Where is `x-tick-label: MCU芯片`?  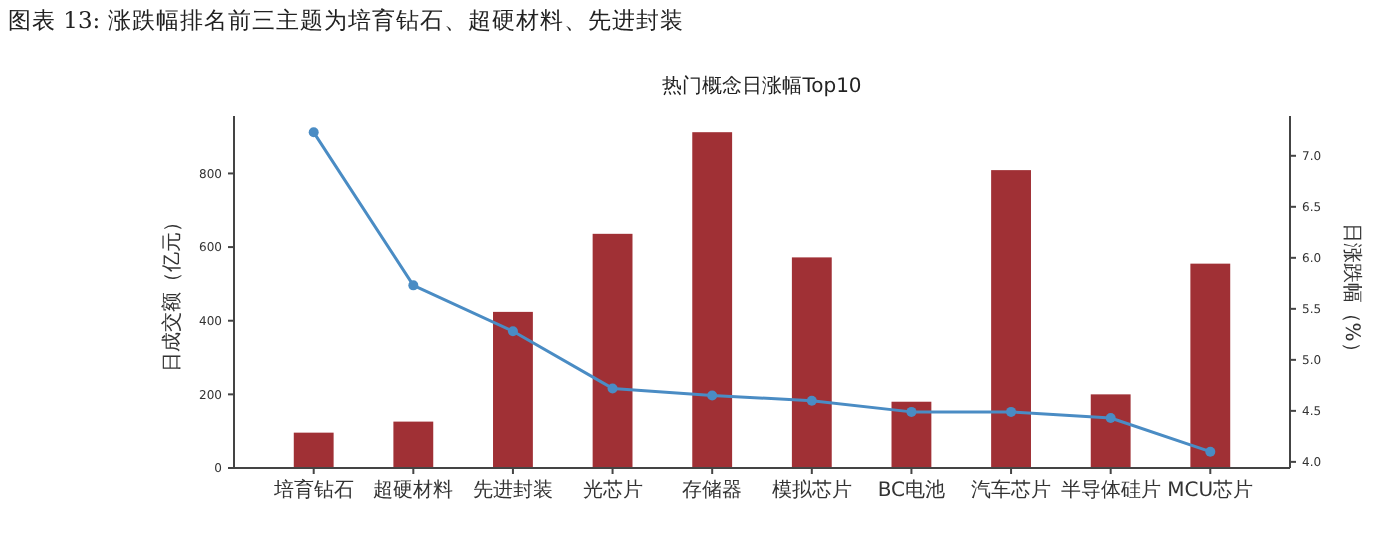
x-tick-label: MCU芯片 is located at coordinates (1210, 490).